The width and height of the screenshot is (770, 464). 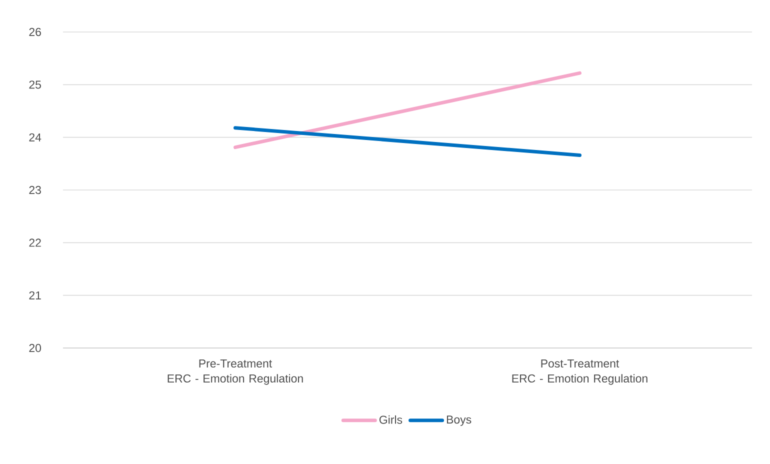 What do you see at coordinates (580, 372) in the screenshot?
I see `x-tick-label: Post-Treatment ERC - Emotion Regulation` at bounding box center [580, 372].